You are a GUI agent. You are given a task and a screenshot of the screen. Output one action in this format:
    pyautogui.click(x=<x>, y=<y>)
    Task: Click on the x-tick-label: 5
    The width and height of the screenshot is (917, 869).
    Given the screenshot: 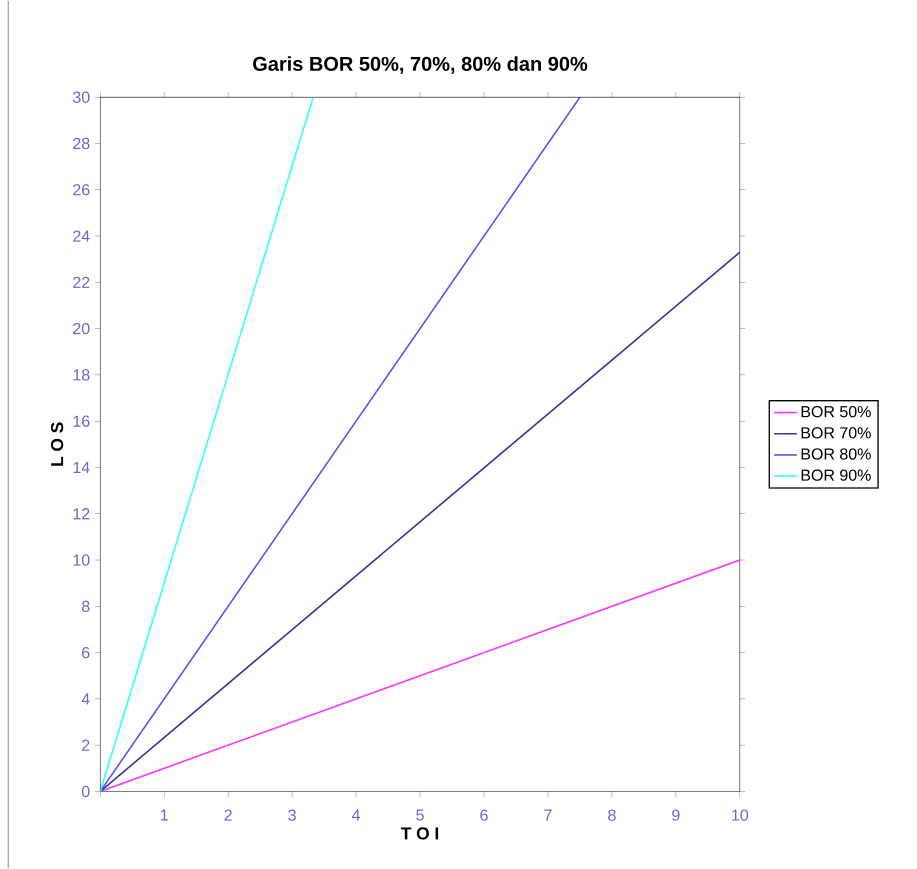 What is the action you would take?
    pyautogui.click(x=420, y=815)
    